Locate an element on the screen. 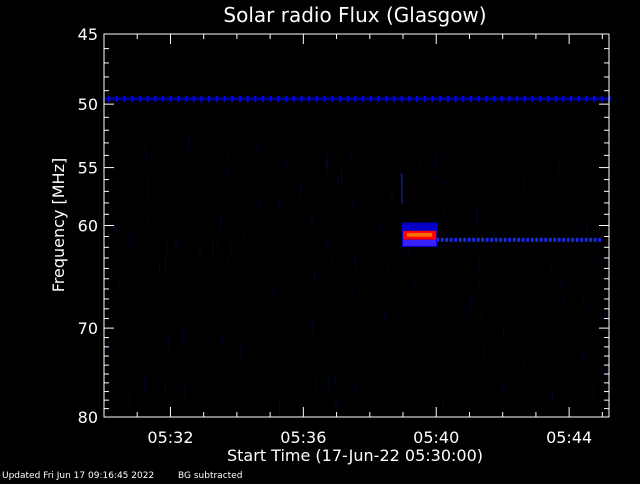 This screenshot has height=484, width=640. x-tick-label: 05:44 is located at coordinates (569, 437).